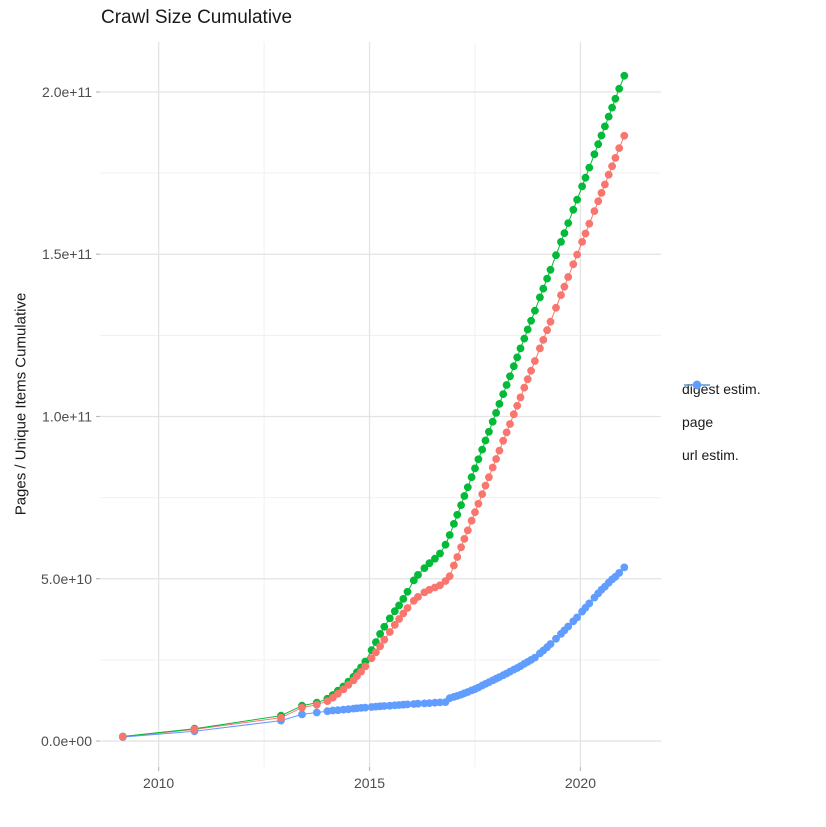 This screenshot has width=826, height=827. Describe the element at coordinates (67, 92) in the screenshot. I see `y-tick-label: 2.0e+11` at that location.